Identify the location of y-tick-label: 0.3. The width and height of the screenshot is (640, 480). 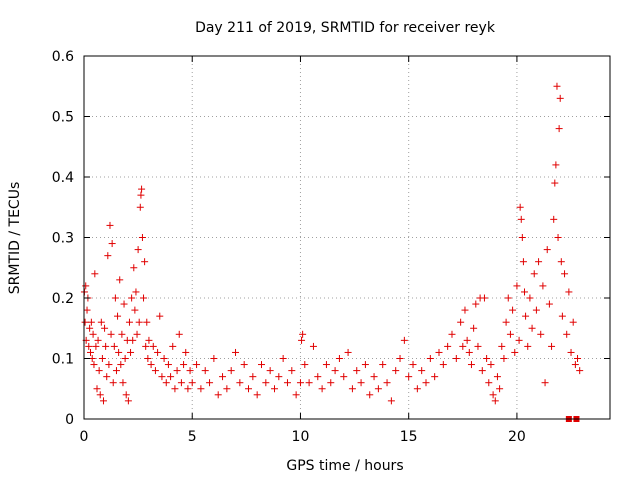
(63, 239).